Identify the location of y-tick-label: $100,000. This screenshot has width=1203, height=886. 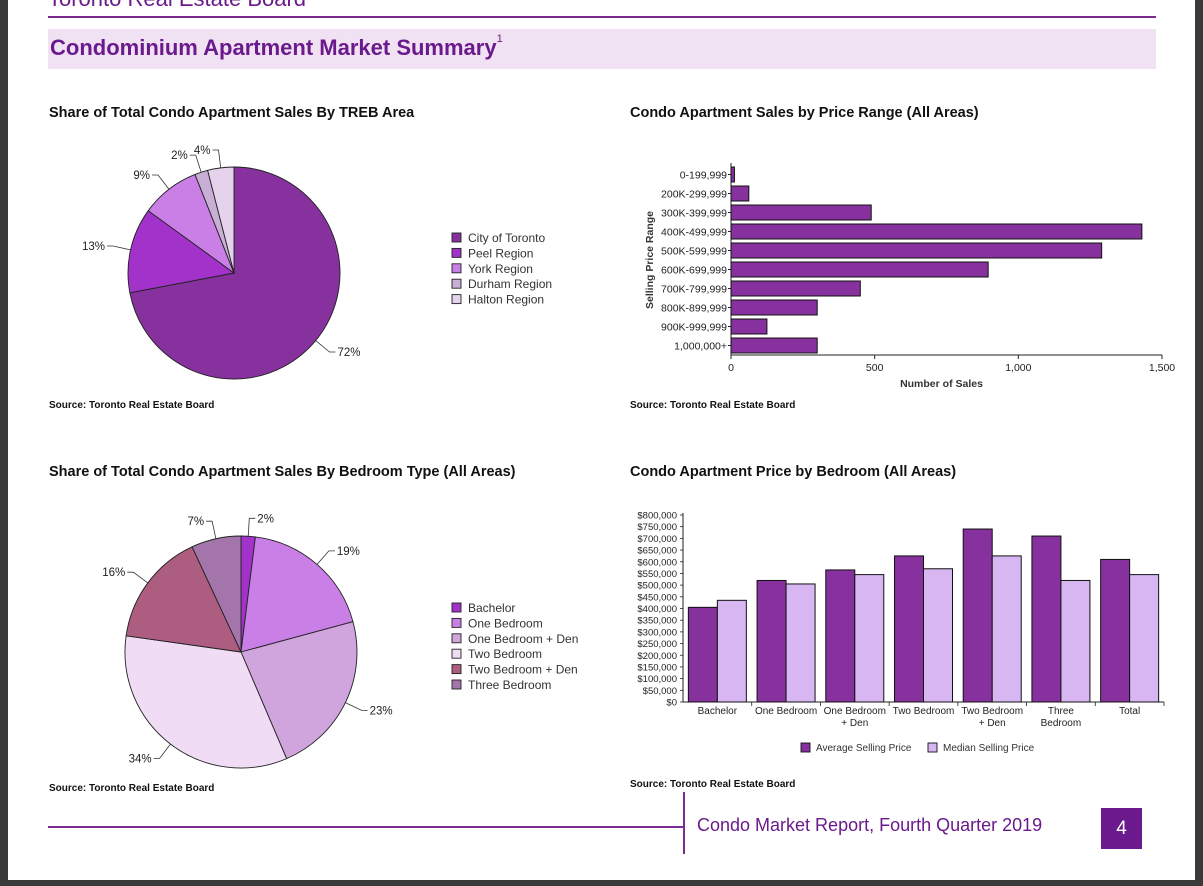
(657, 679).